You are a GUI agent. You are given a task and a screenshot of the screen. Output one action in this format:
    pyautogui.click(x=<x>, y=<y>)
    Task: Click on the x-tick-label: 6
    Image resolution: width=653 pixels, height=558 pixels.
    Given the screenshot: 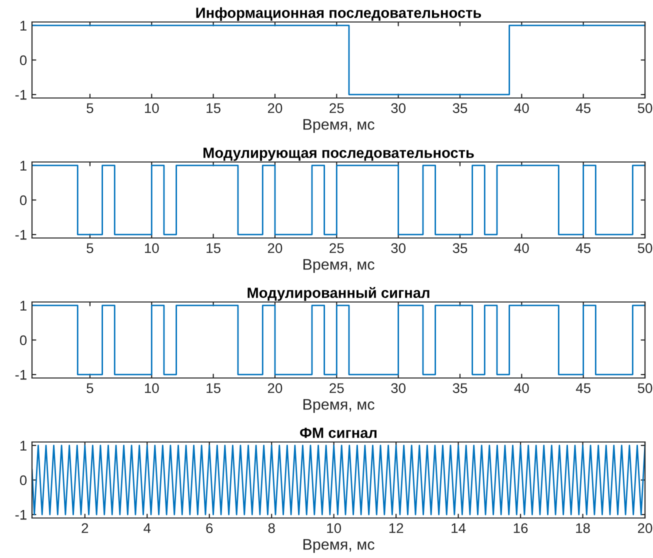 What is the action you would take?
    pyautogui.click(x=209, y=528)
    